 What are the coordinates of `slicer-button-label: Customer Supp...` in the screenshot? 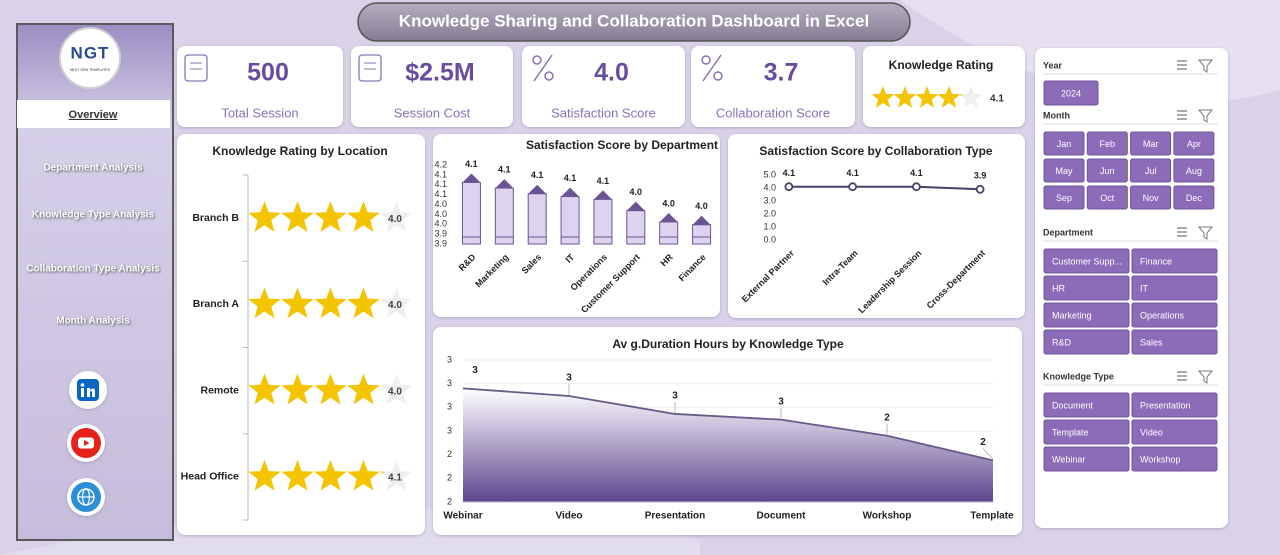 It's located at (1087, 261).